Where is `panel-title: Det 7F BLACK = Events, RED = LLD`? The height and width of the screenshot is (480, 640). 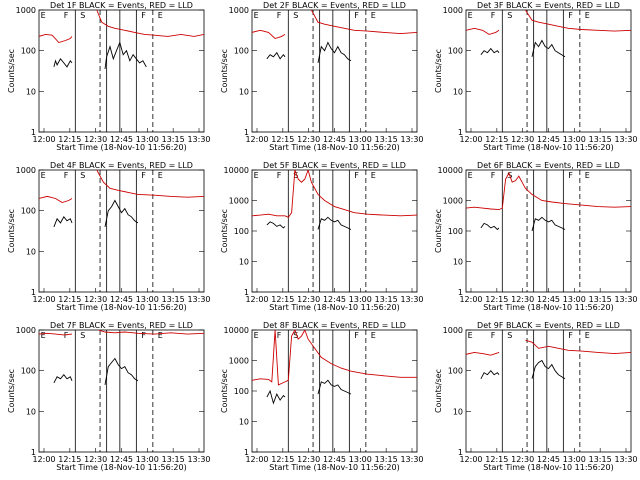
panel-title: Det 7F BLACK = Events, RED = LLD is located at coordinates (121, 325).